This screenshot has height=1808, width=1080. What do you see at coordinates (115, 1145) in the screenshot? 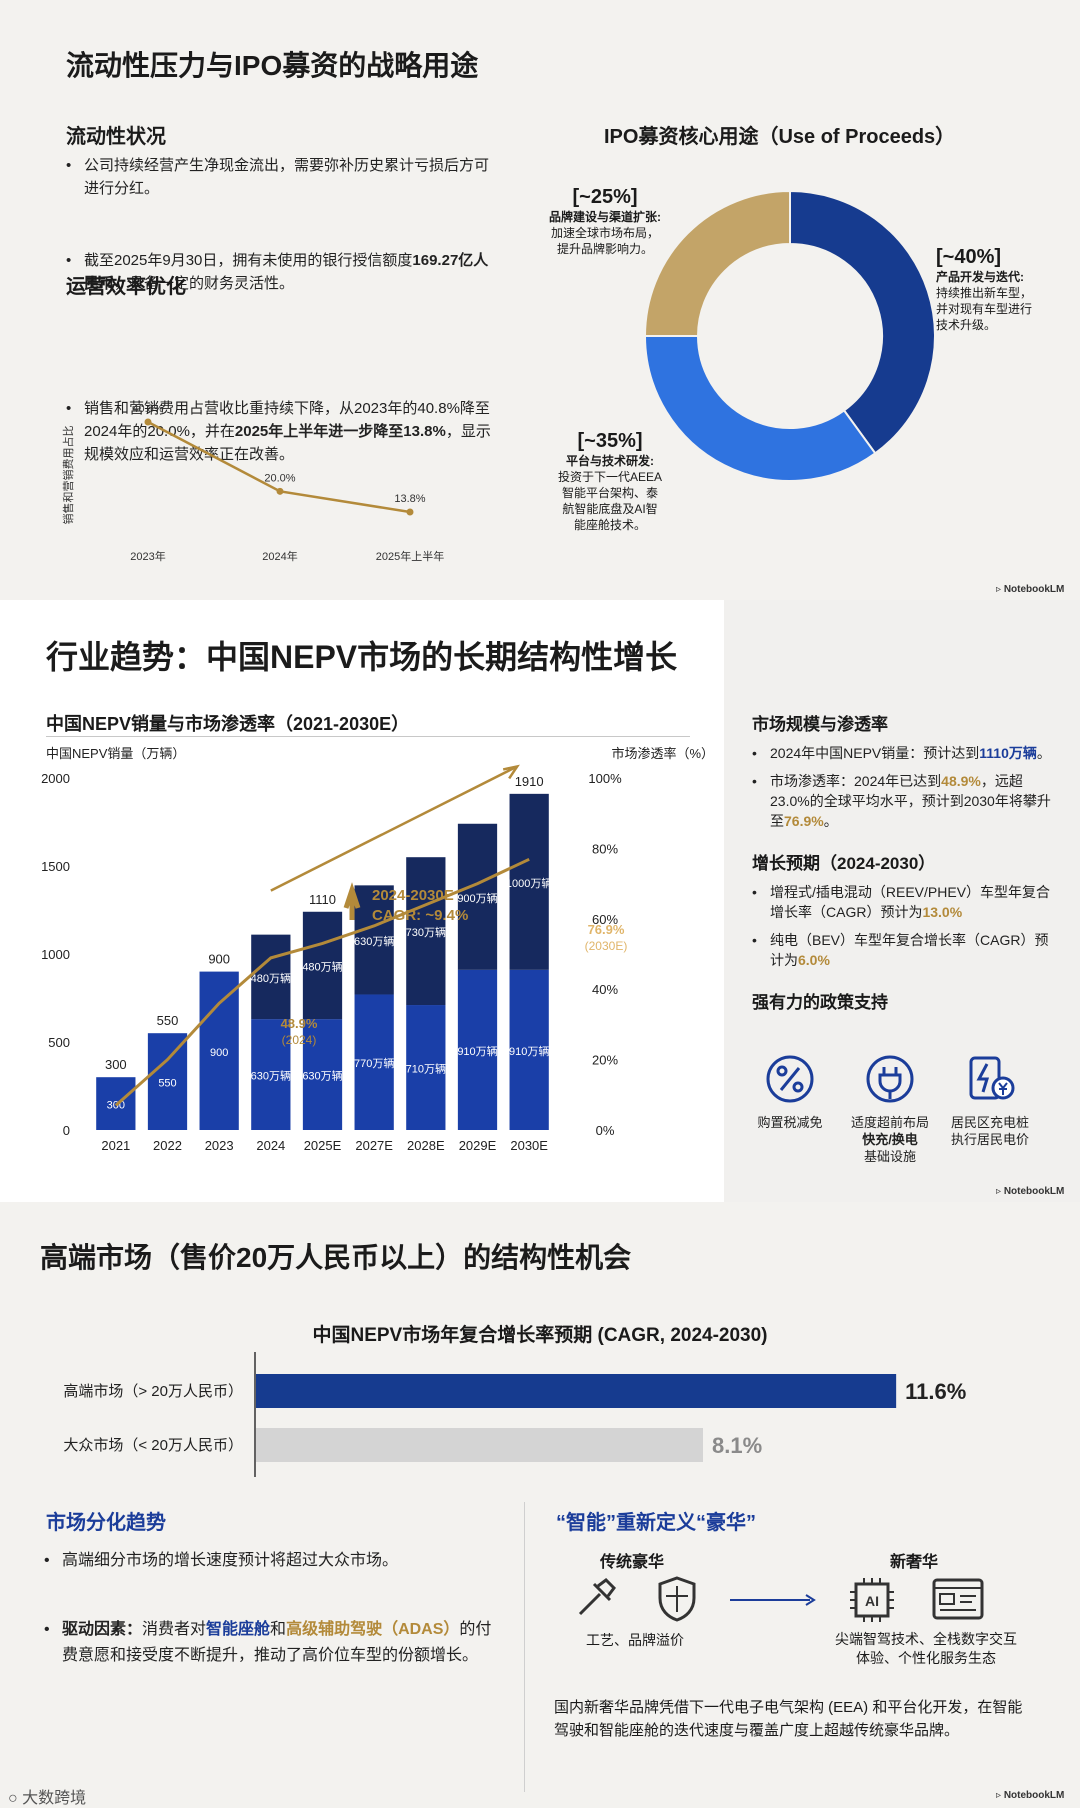
I see `nepv-x-label: 2021` at bounding box center [115, 1145].